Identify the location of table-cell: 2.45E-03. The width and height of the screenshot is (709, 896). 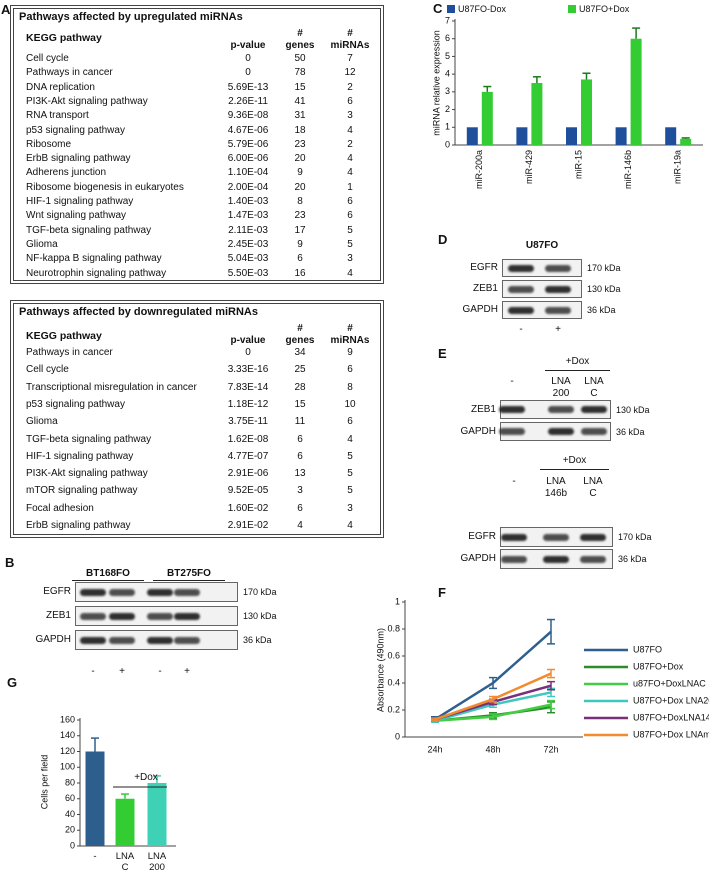
(248, 244).